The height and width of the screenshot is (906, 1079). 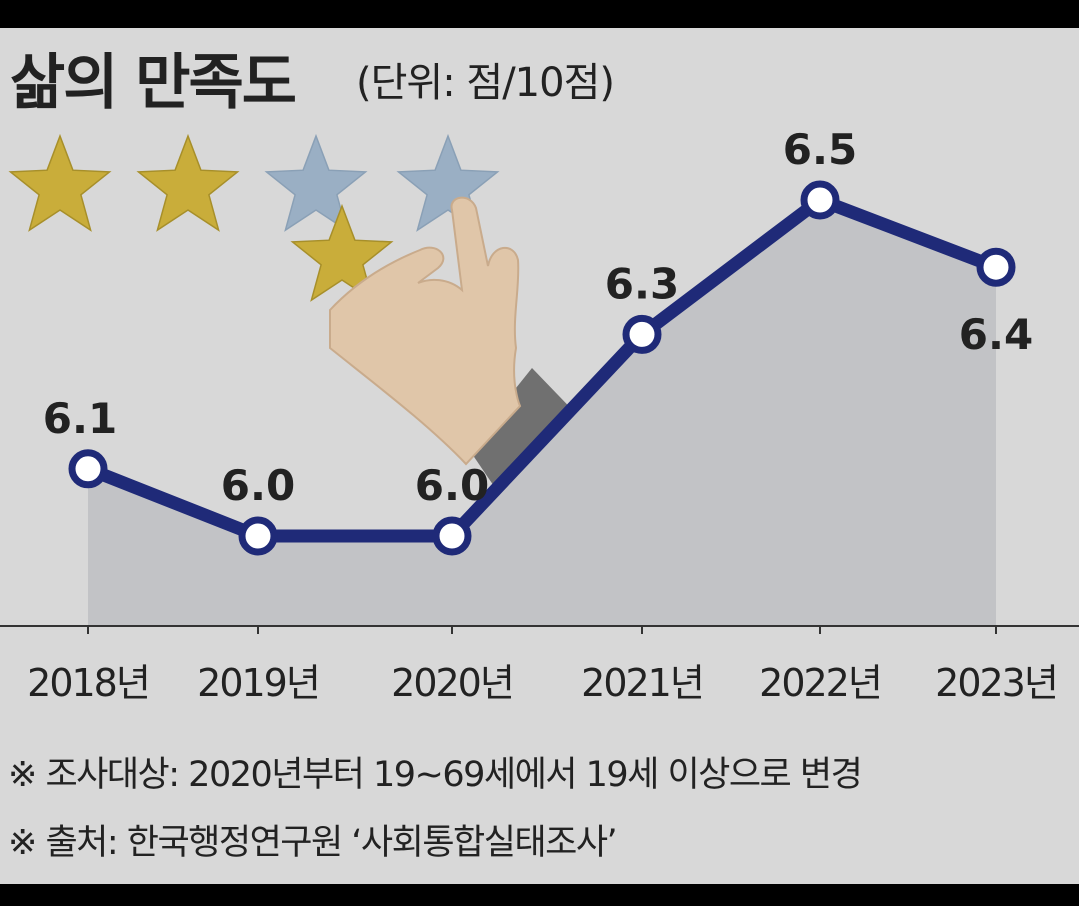 I want to click on star-rating-row, so click(x=254, y=217).